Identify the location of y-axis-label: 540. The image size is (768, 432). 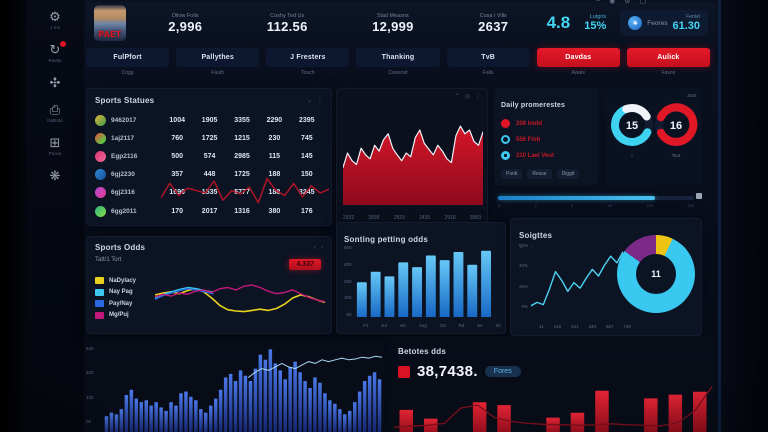
(90, 348).